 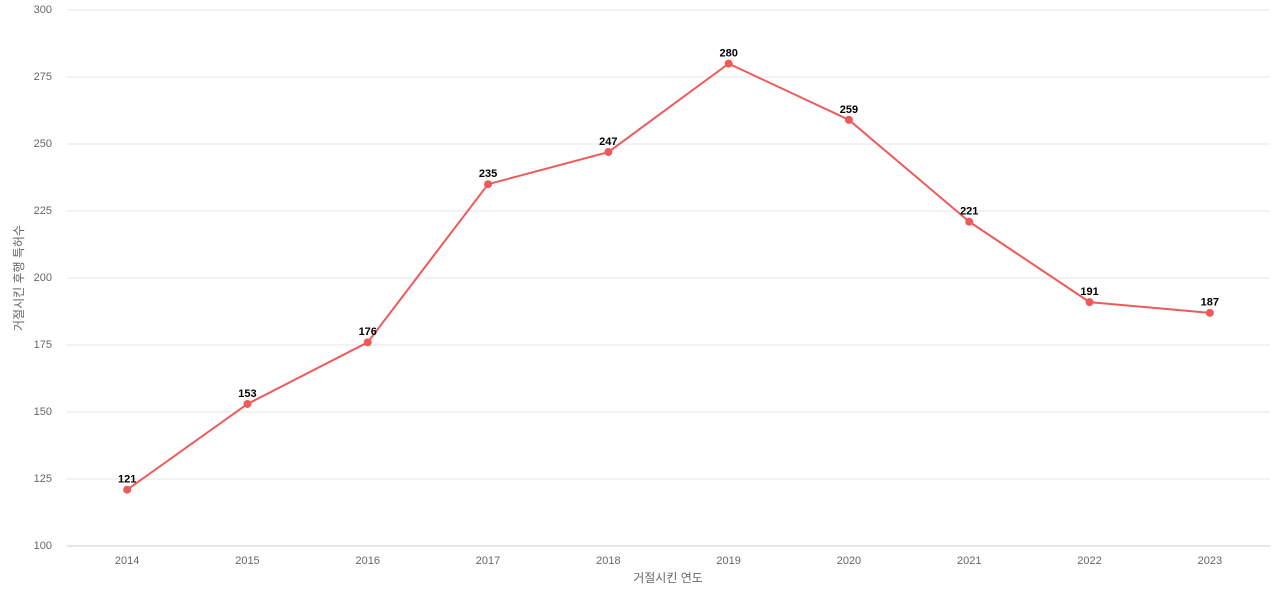 What do you see at coordinates (1089, 292) in the screenshot?
I see `value-label: 191` at bounding box center [1089, 292].